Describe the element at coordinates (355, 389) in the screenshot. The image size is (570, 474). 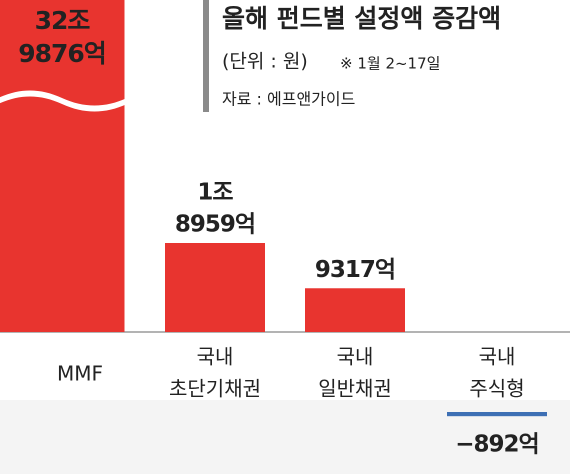
I see `x-tick-label: 일반채권` at that location.